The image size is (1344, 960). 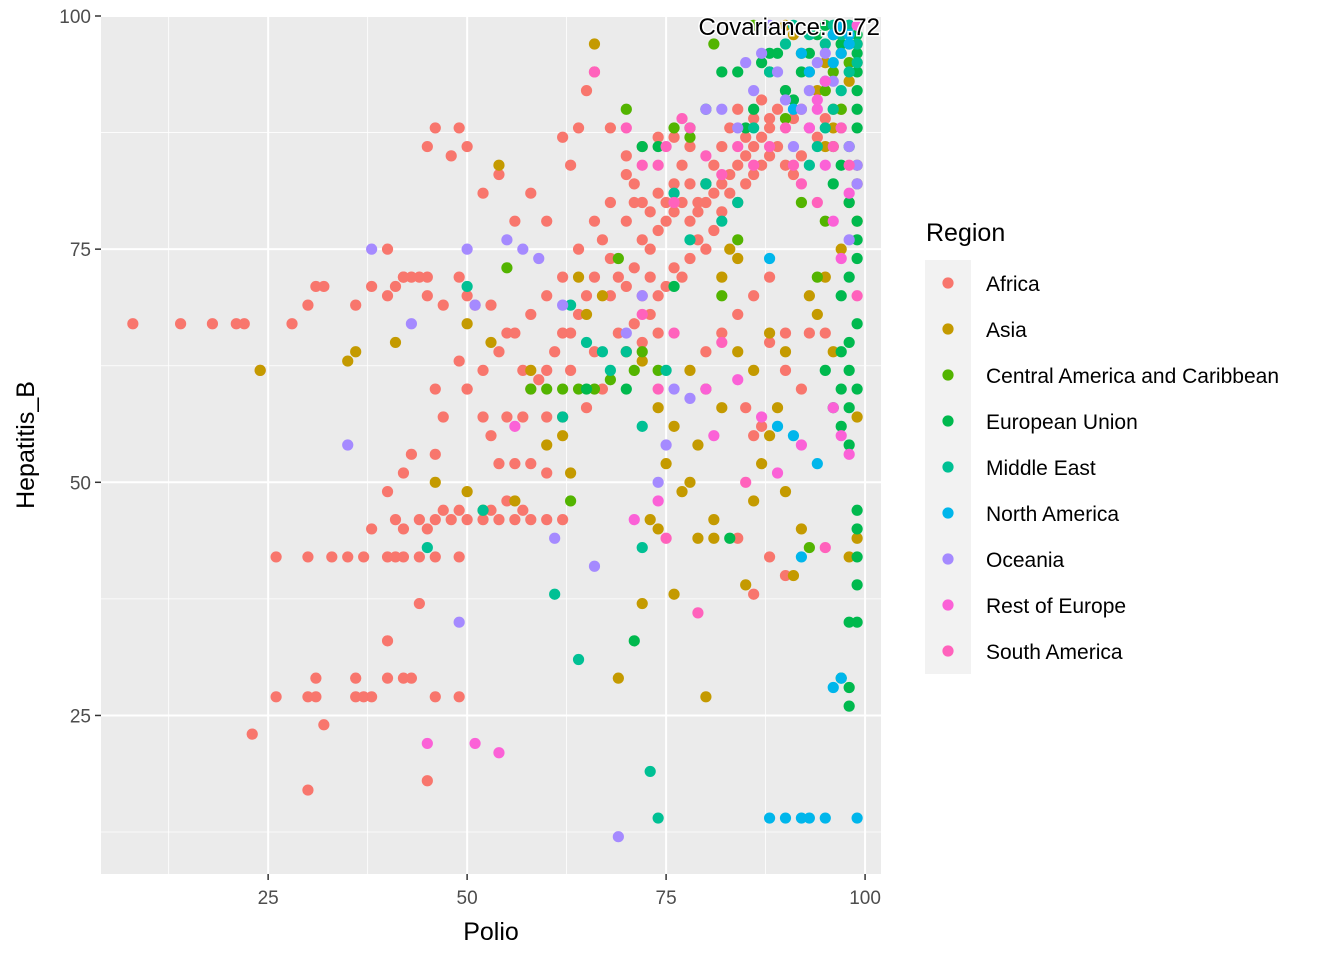 I want to click on legend-label-south-america: South America, so click(x=1054, y=652).